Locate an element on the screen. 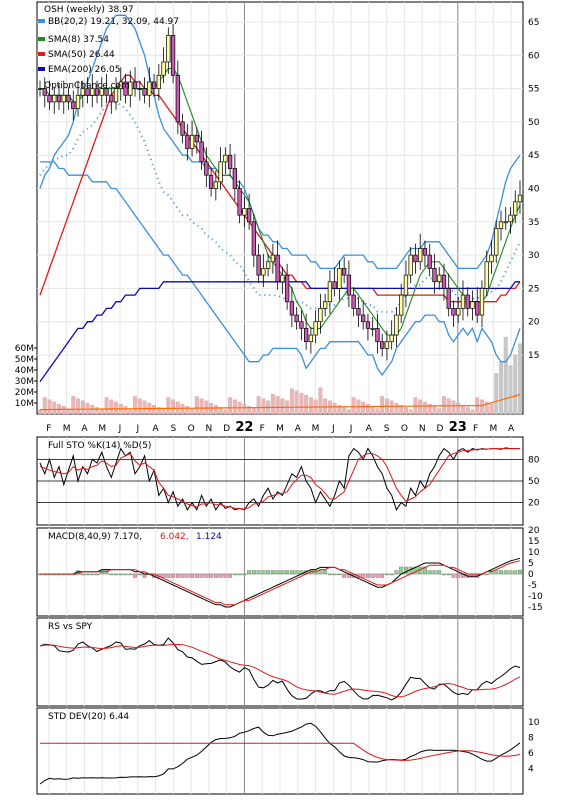 The image size is (566, 800). volume-tick-label: 40M is located at coordinates (24, 371).